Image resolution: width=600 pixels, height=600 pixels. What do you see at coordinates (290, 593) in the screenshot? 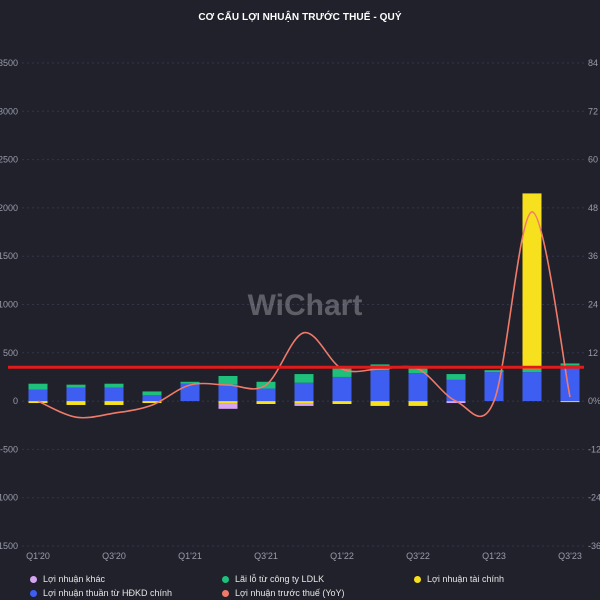
I see `legend-label: Lợi nhuận trước thuế (YoY)` at bounding box center [290, 593].